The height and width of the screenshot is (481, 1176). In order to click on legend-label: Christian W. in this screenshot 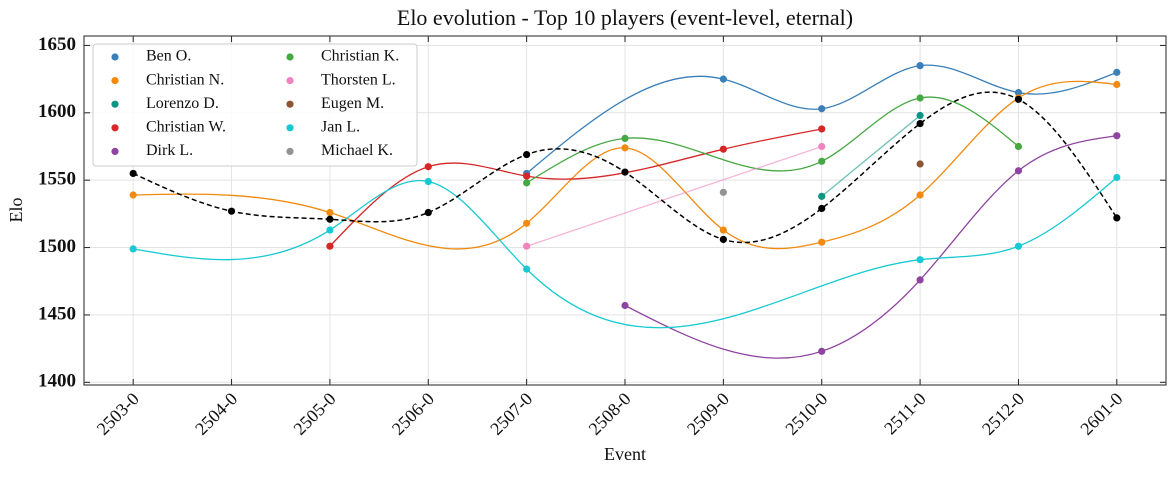, I will do `click(186, 126)`.